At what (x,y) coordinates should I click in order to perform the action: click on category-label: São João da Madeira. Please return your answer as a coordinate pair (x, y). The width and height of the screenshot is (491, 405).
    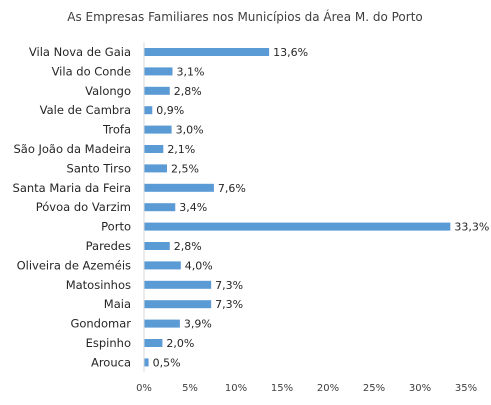
    Looking at the image, I should click on (72, 149).